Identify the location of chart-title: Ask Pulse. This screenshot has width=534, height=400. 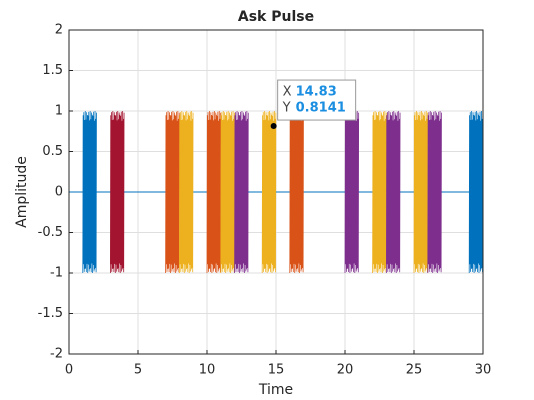
(276, 17).